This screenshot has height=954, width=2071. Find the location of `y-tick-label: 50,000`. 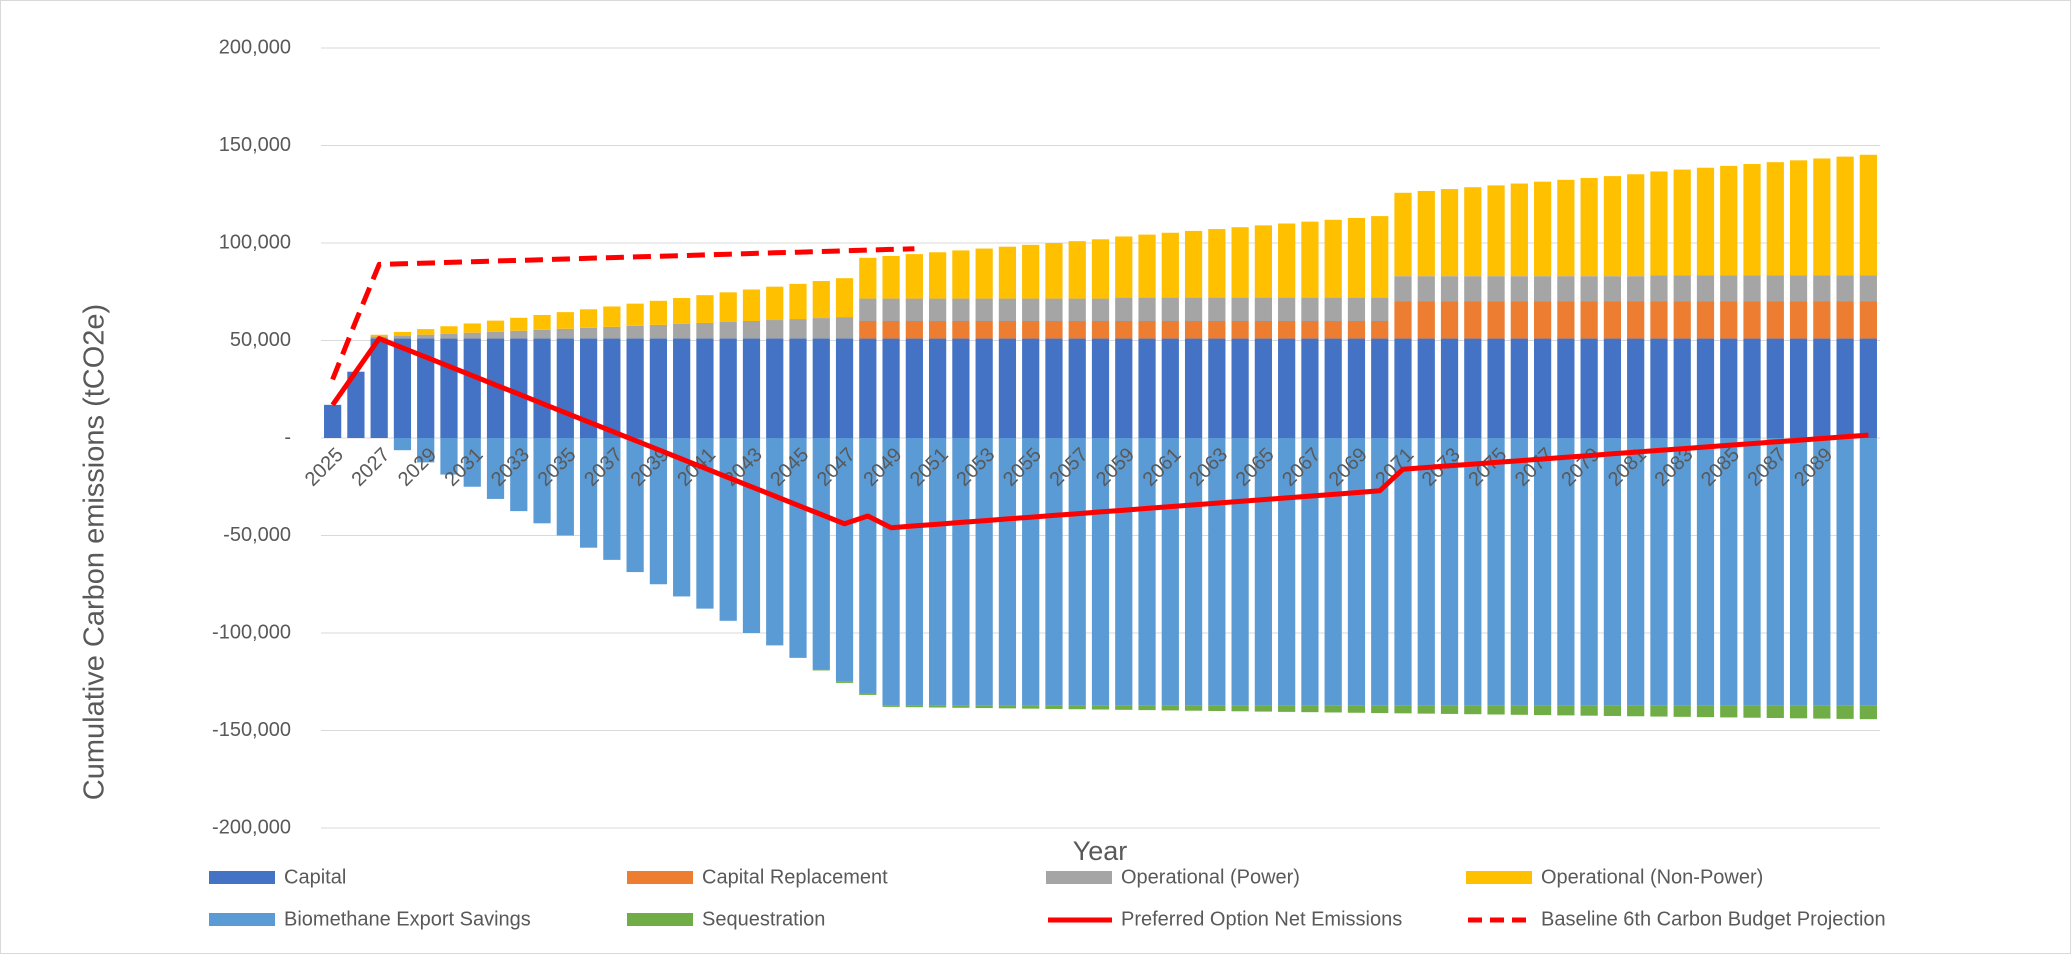

y-tick-label: 50,000 is located at coordinates (260, 340).